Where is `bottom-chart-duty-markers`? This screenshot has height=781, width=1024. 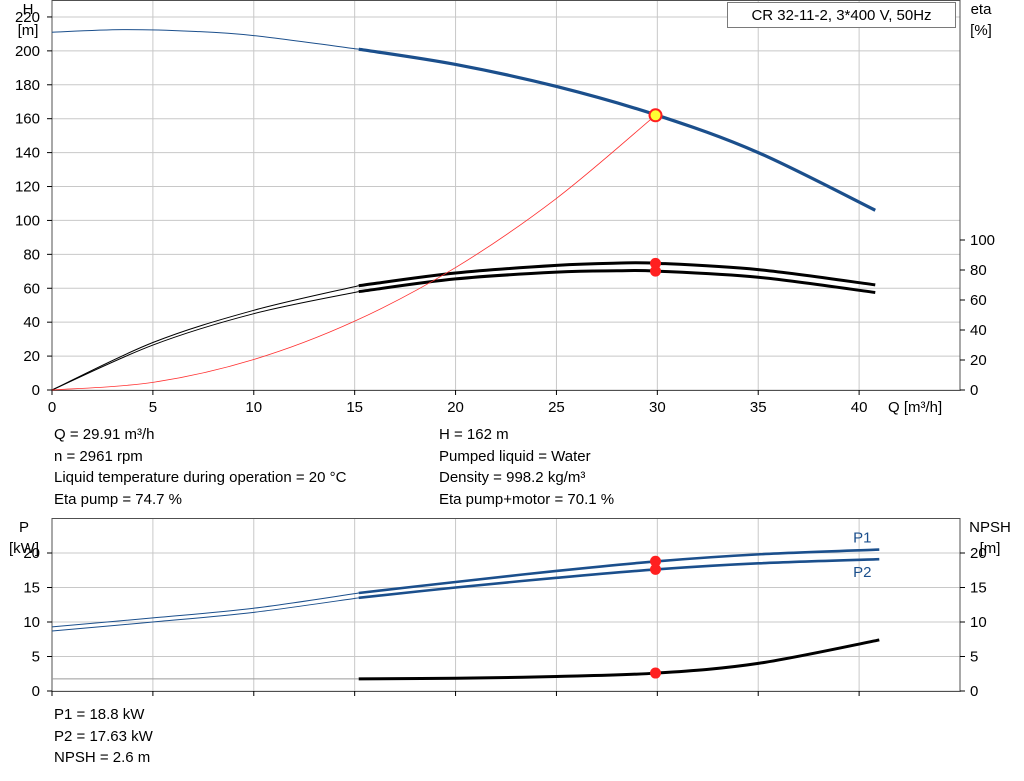
bottom-chart-duty-markers is located at coordinates (656, 617).